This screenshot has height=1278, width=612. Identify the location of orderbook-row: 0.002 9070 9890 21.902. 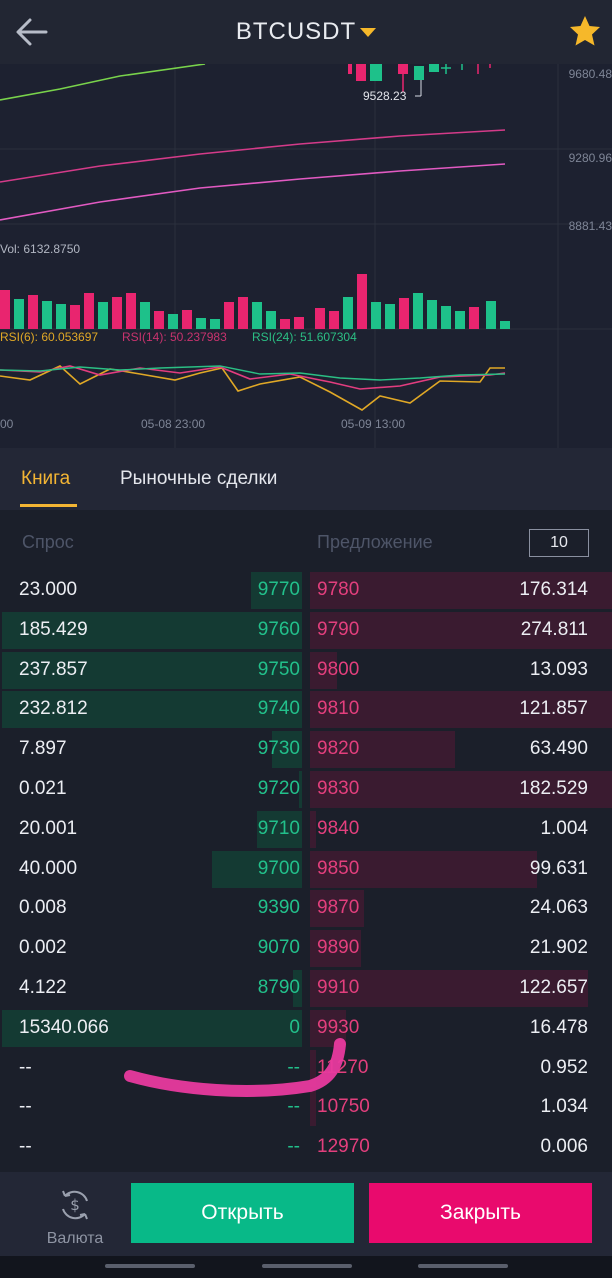
(306, 949).